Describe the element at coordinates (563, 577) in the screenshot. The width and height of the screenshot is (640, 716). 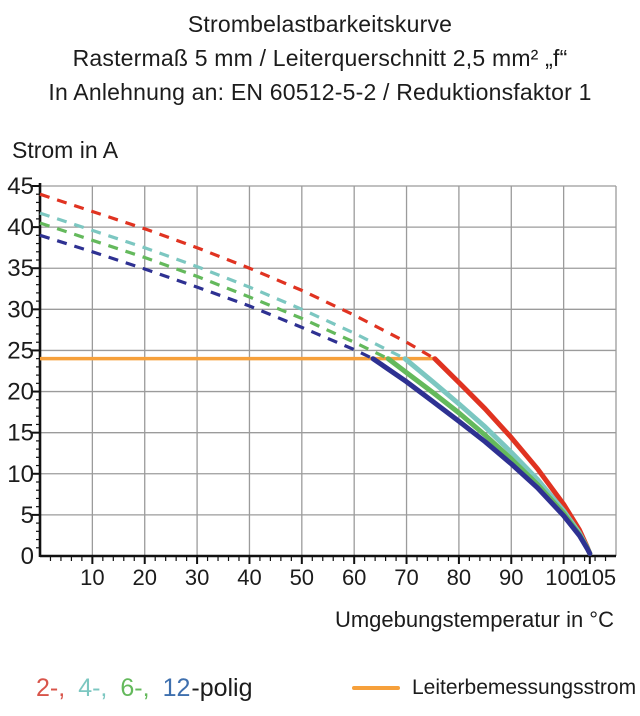
I see `x-tick-label: 100` at that location.